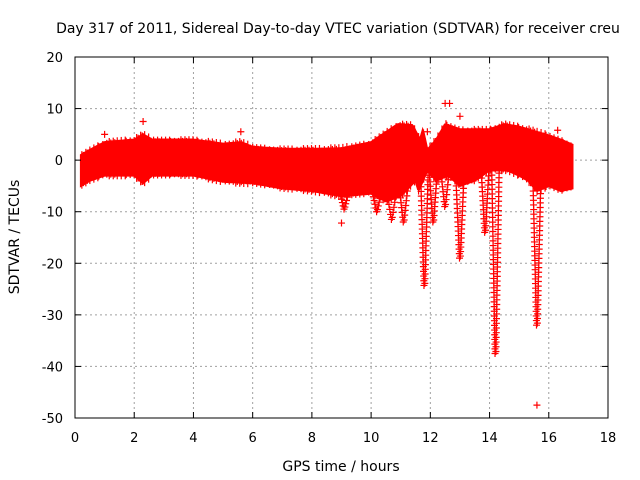  What do you see at coordinates (52, 419) in the screenshot?
I see `y-tick-label: -50` at bounding box center [52, 419].